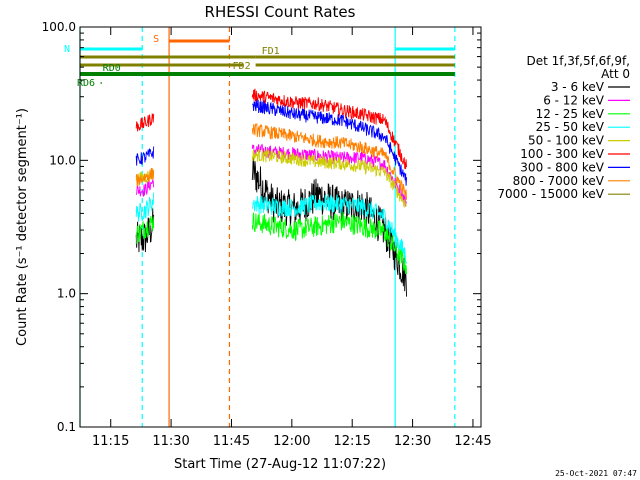  Describe the element at coordinates (550, 194) in the screenshot. I see `legend-entry-label: 7000 - 15000 keV` at that location.